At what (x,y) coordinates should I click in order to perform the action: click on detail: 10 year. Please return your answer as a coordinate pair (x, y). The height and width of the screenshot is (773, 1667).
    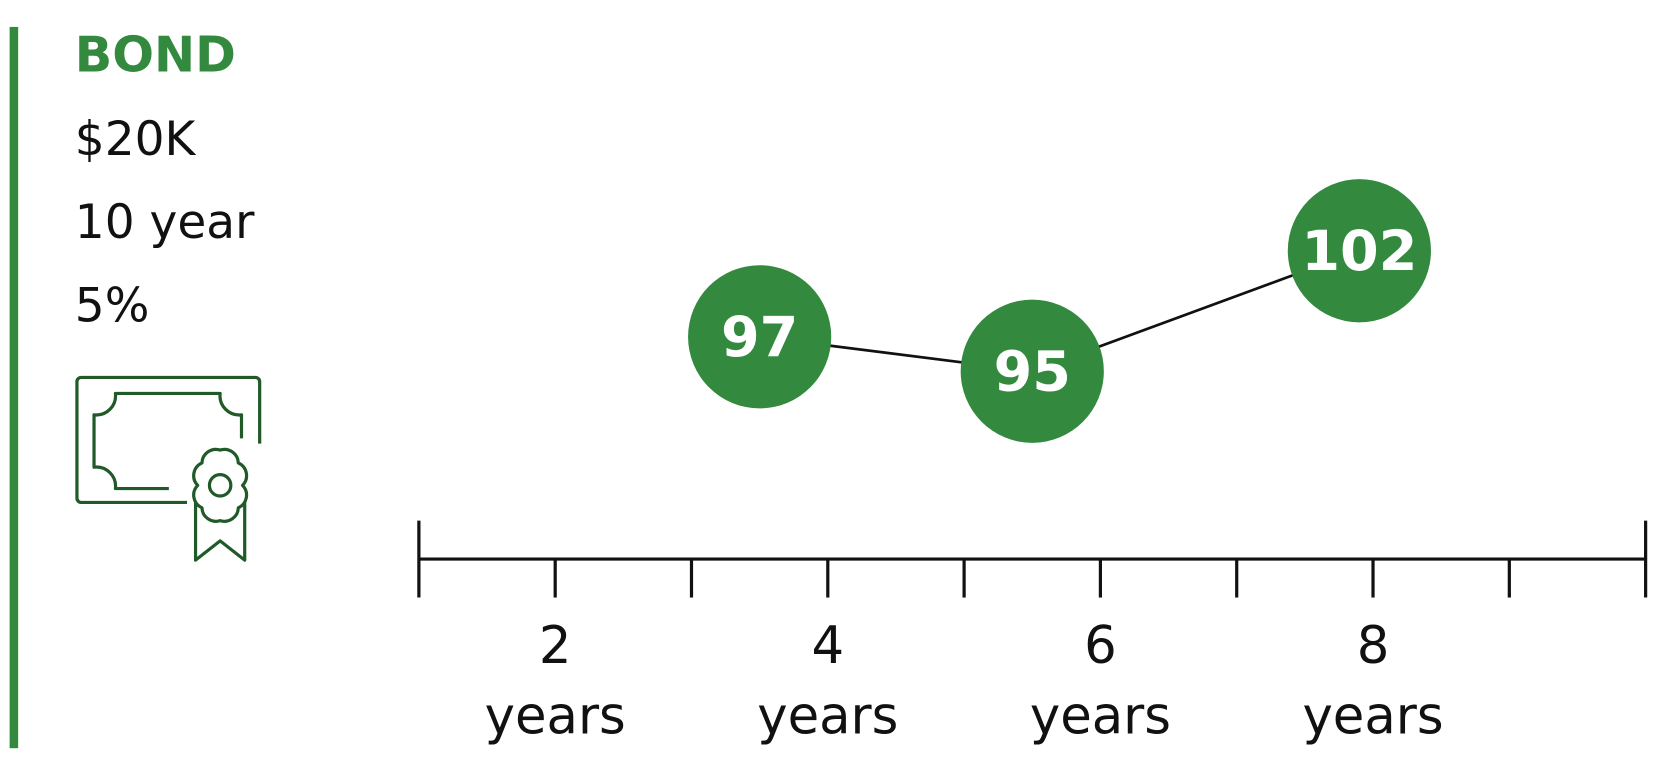
    Looking at the image, I should click on (165, 222).